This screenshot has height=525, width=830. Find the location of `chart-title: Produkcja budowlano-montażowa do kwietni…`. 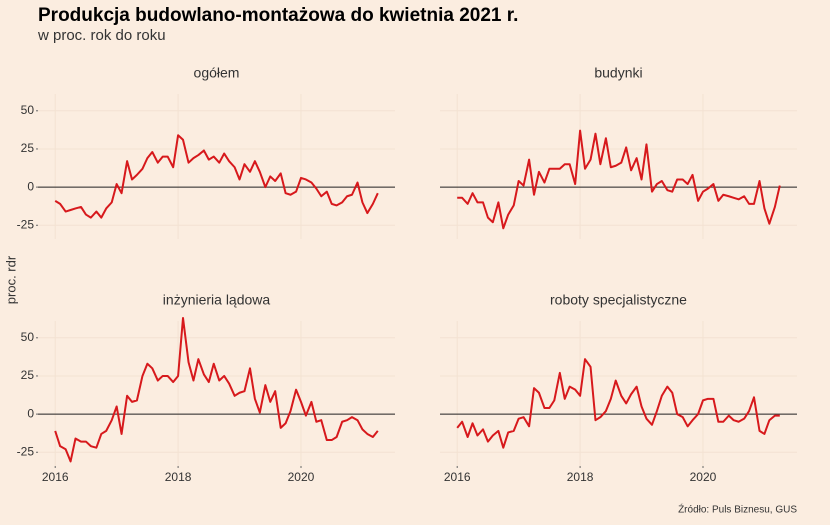

chart-title: Produkcja budowlano-montażowa do kwietni… is located at coordinates (278, 15).